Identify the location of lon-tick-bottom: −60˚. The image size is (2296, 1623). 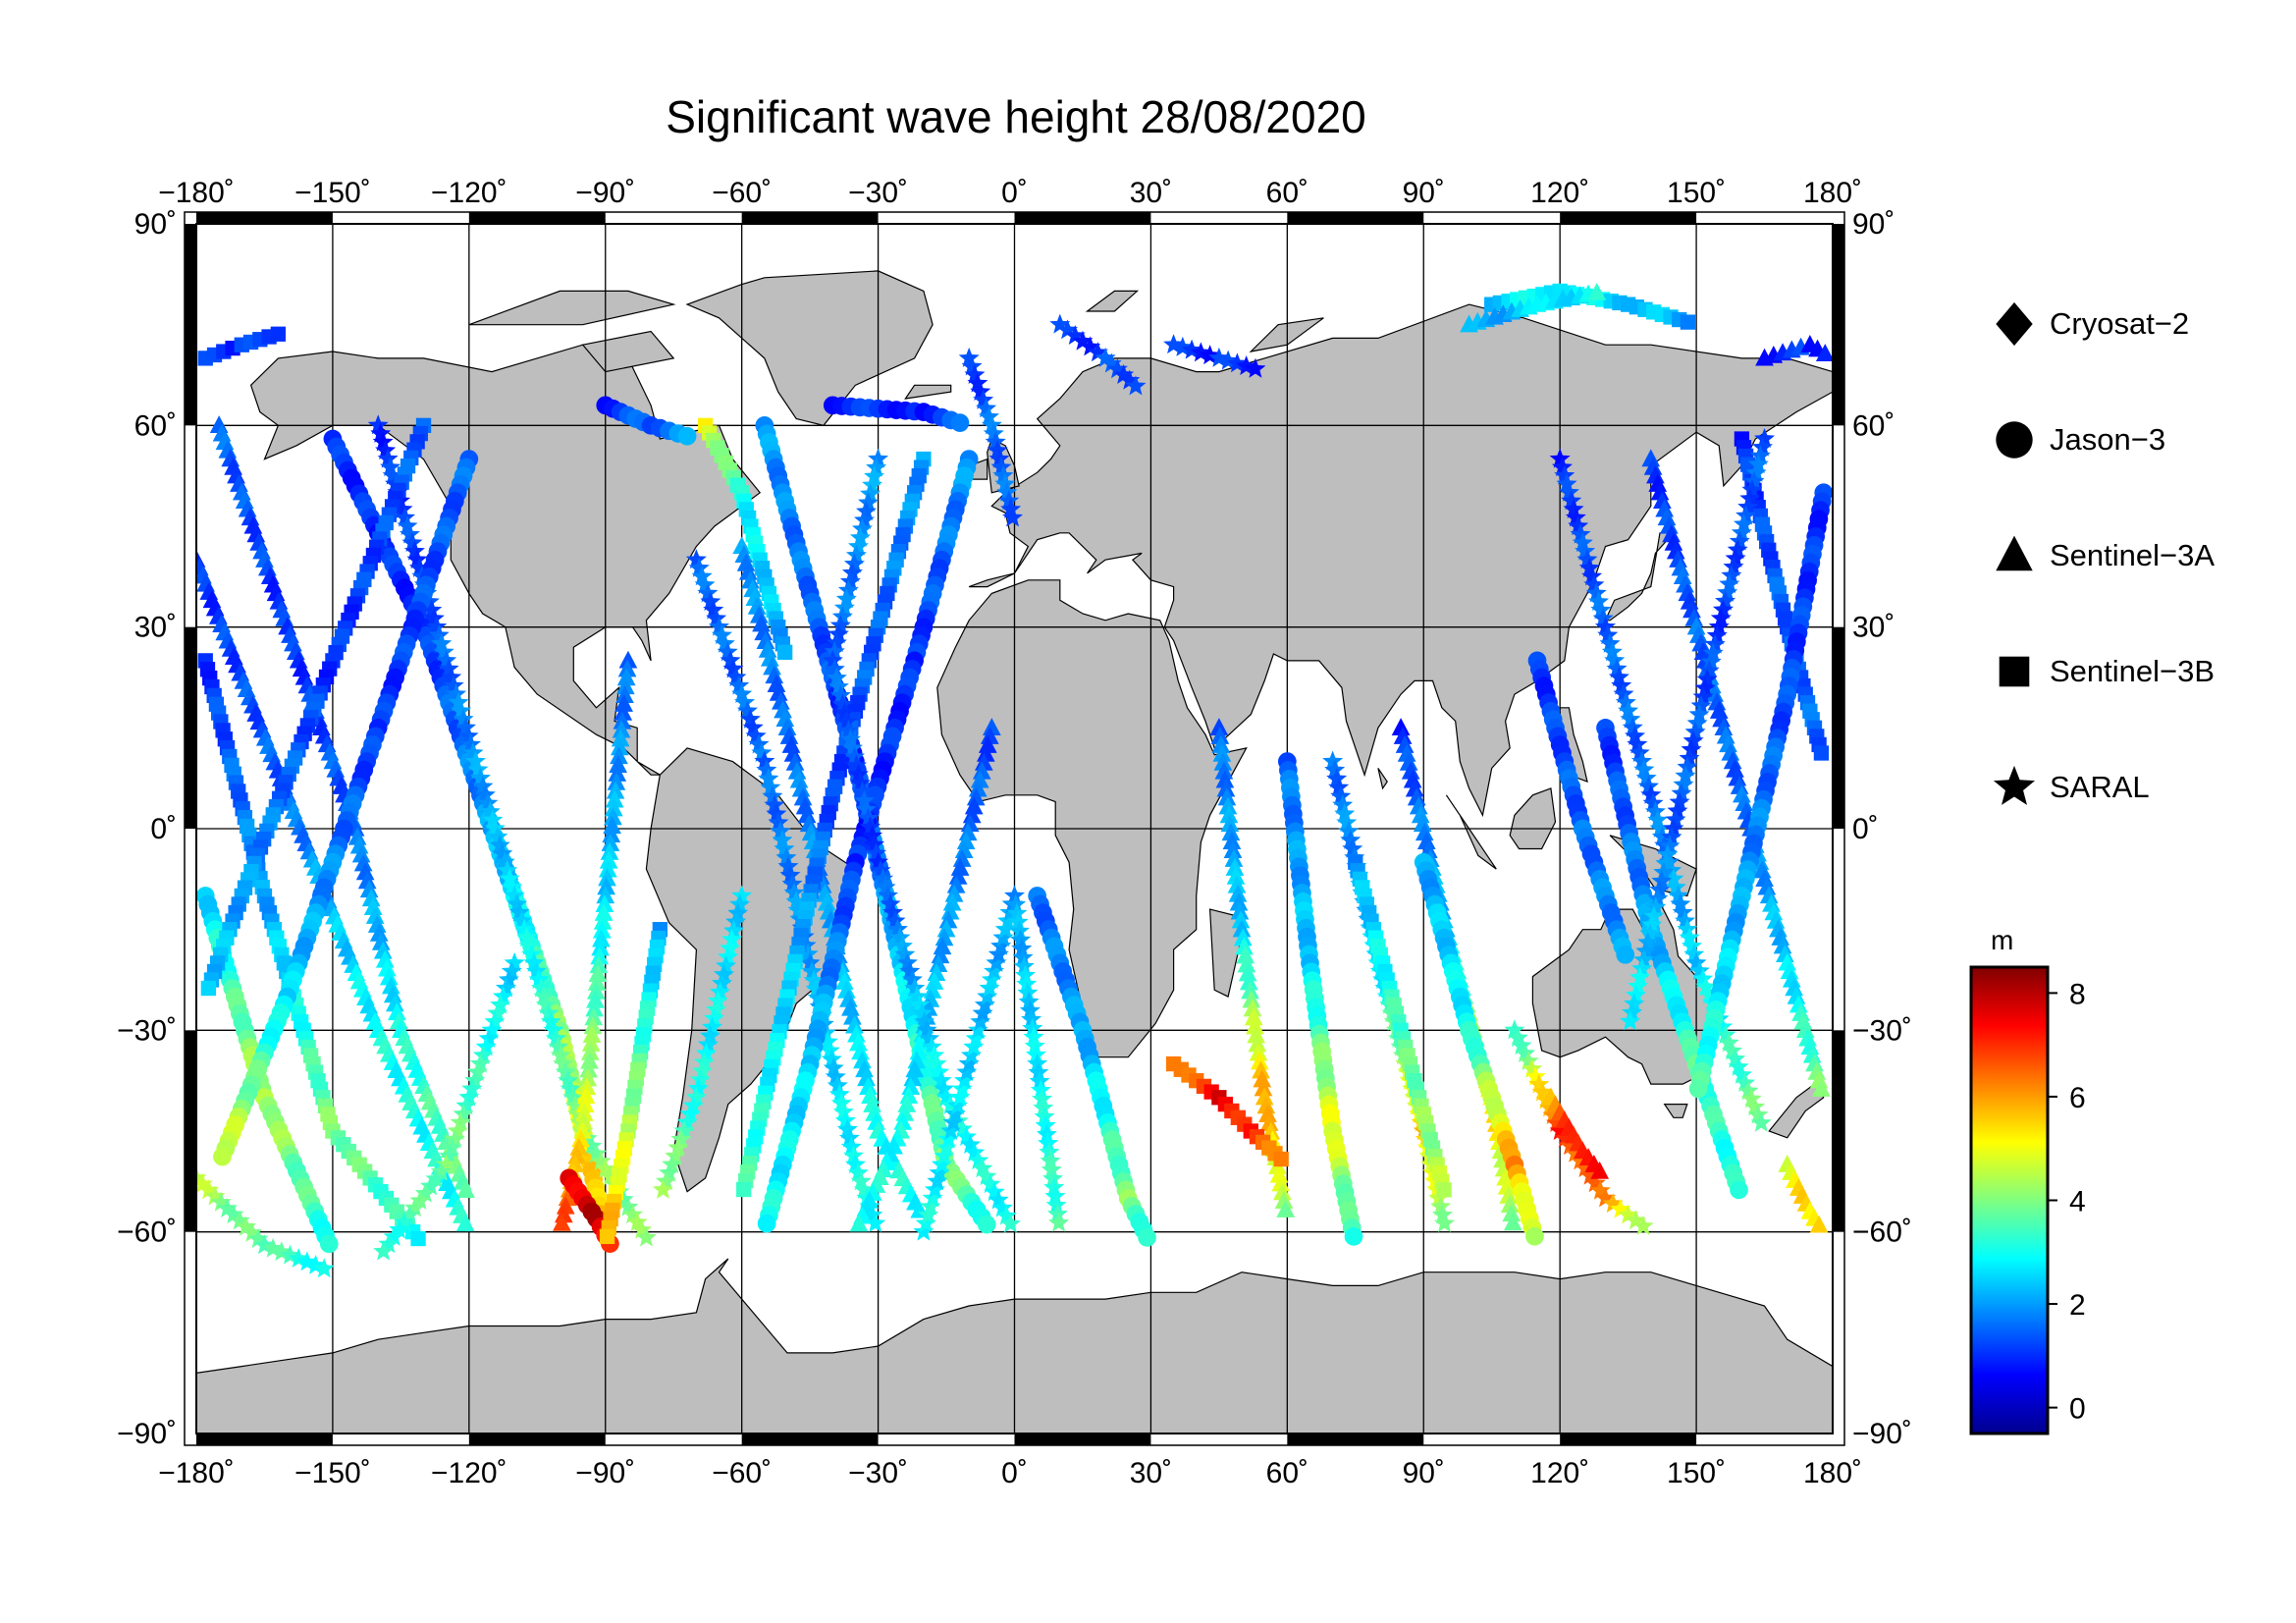
(742, 1473).